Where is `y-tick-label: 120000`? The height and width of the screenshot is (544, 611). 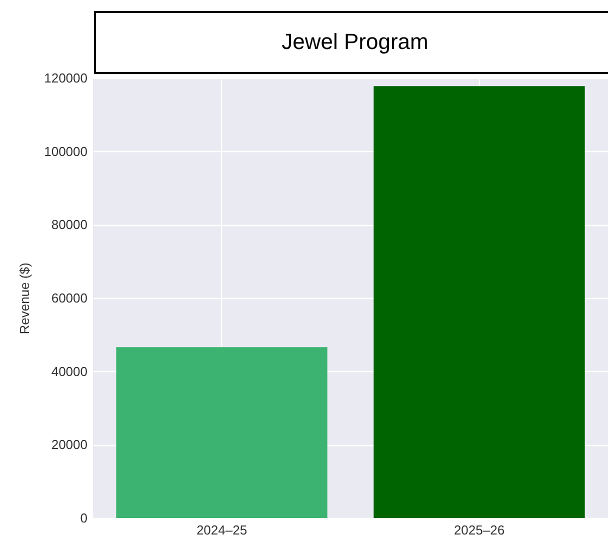 y-tick-label: 120000 is located at coordinates (66, 78).